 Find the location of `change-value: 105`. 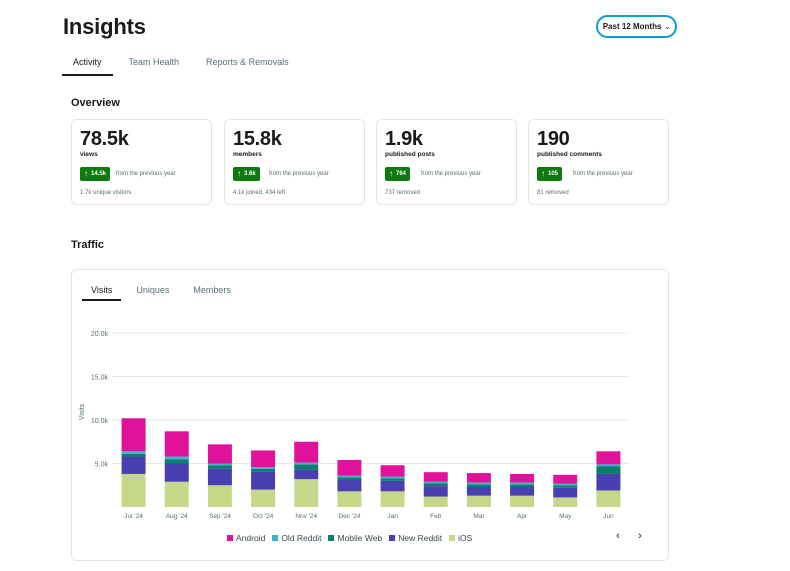

change-value: 105 is located at coordinates (553, 174).